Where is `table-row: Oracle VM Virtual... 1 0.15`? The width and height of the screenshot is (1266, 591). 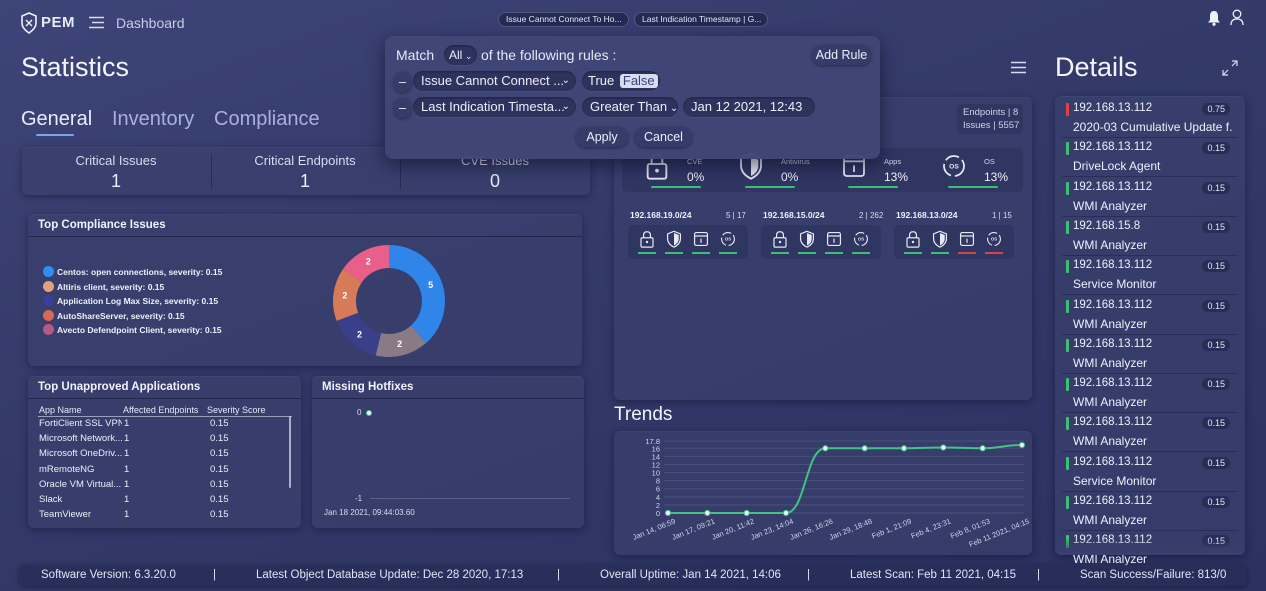 table-row: Oracle VM Virtual... 1 0.15 is located at coordinates (164, 486).